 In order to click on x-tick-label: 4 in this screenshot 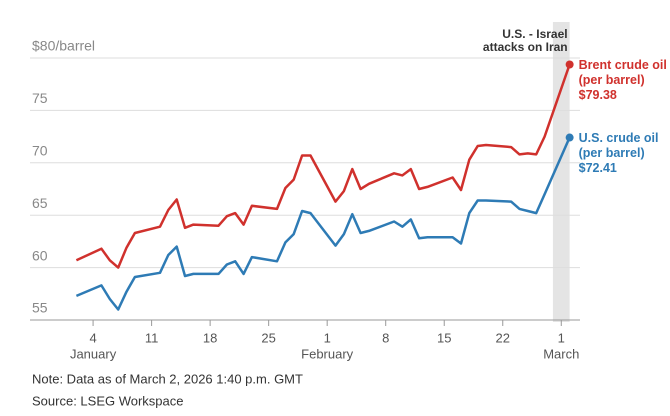, I will do `click(92, 337)`.